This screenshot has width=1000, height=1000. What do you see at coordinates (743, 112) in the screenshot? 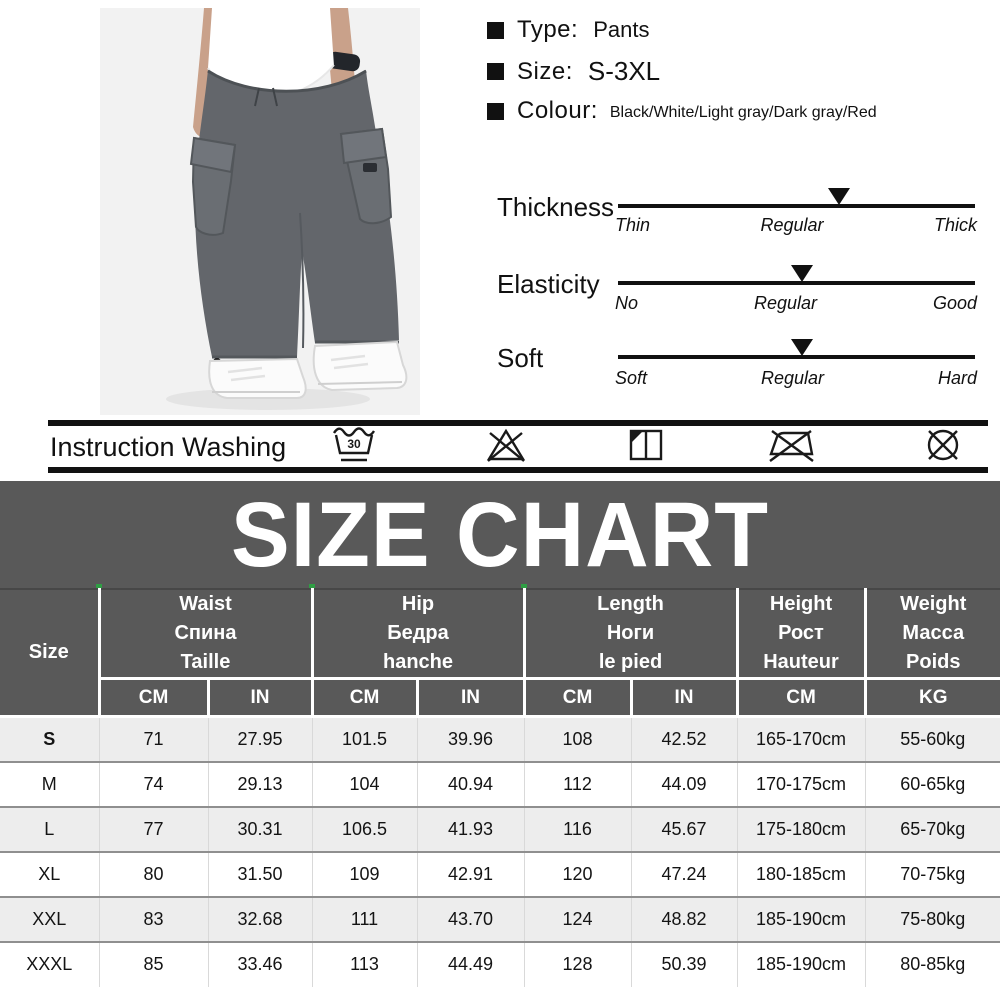
I see `attribute-value: Black/White/Light gray/Dark gray/Red` at bounding box center [743, 112].